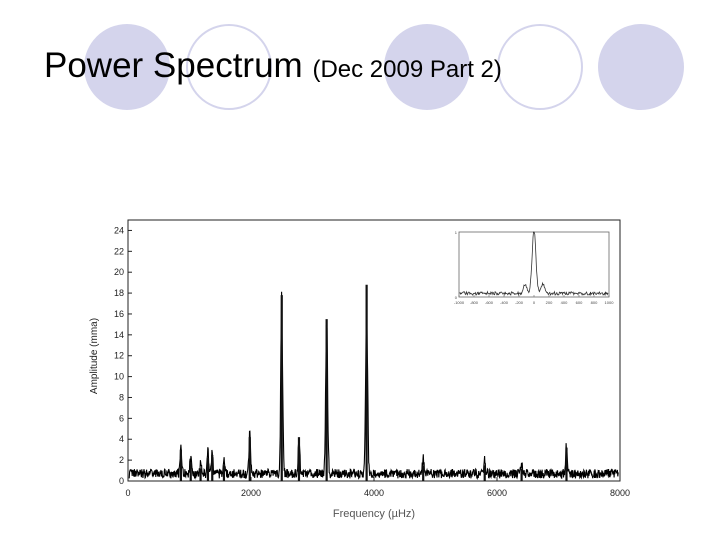 This screenshot has width=720, height=540. What do you see at coordinates (119, 356) in the screenshot?
I see `y-tick-label: 12` at bounding box center [119, 356].